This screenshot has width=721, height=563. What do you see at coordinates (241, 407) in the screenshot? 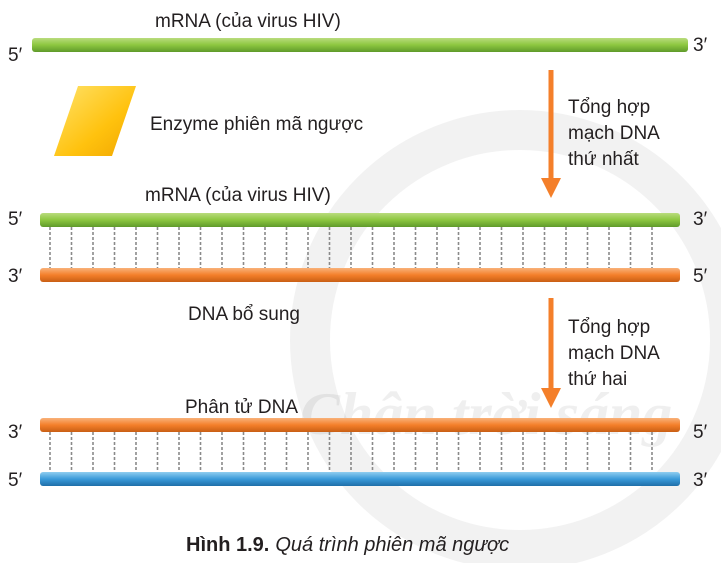
I see `strand-label: Phân tử DNA` at bounding box center [241, 407].